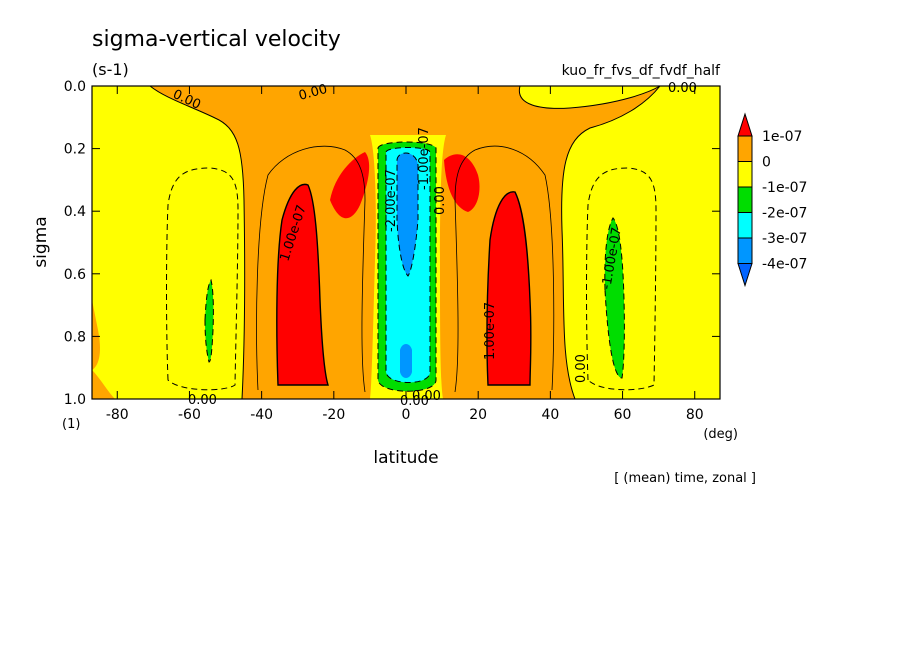 The width and height of the screenshot is (904, 654). Describe the element at coordinates (71, 424) in the screenshot. I see `y-axis-units: (1)` at that location.